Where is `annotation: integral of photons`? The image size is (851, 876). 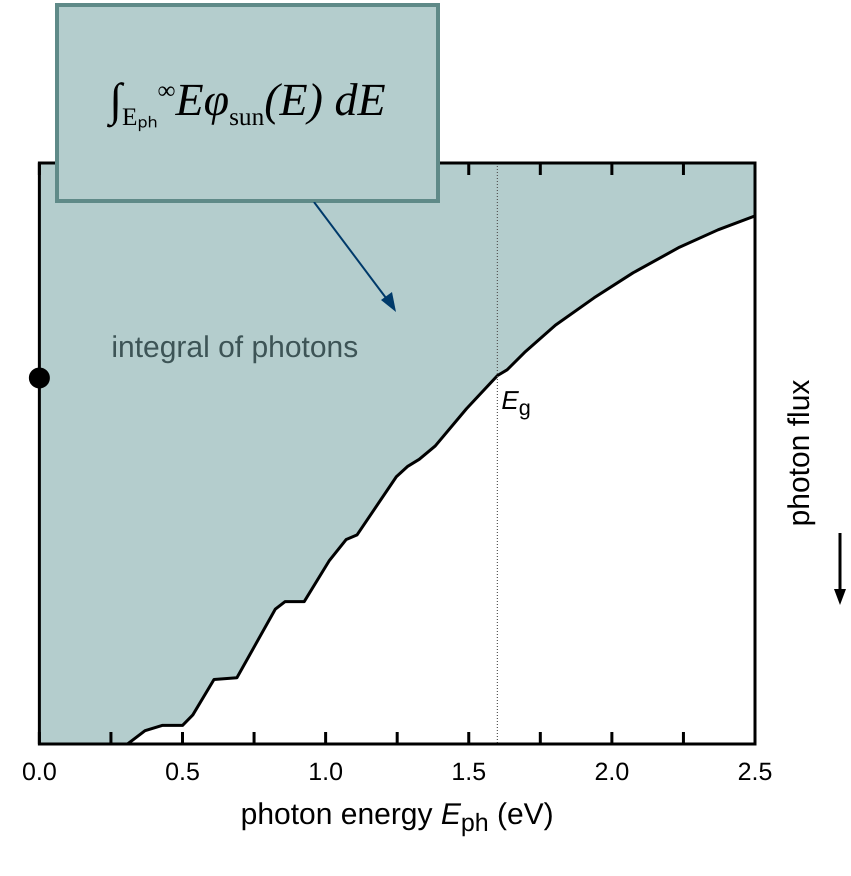 annotation: integral of photons is located at coordinates (234, 348).